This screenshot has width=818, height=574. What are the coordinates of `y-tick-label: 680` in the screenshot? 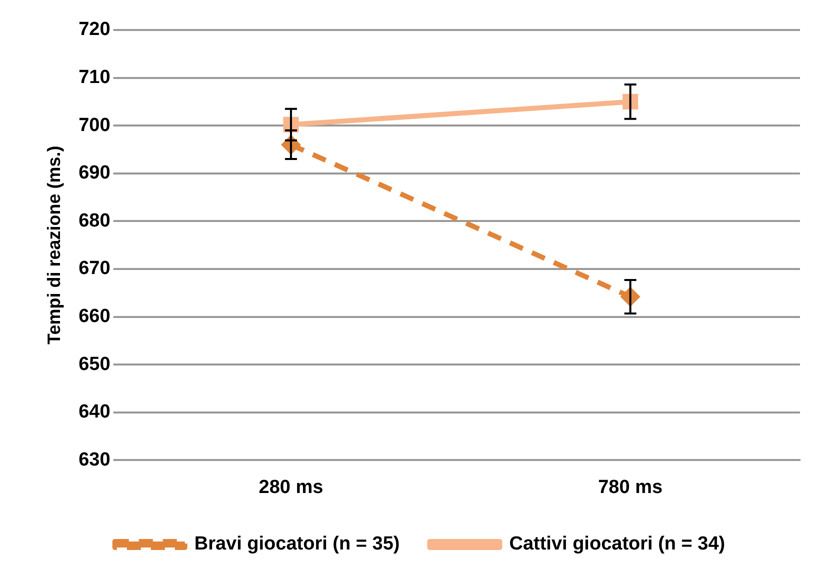 It's located at (94, 221).